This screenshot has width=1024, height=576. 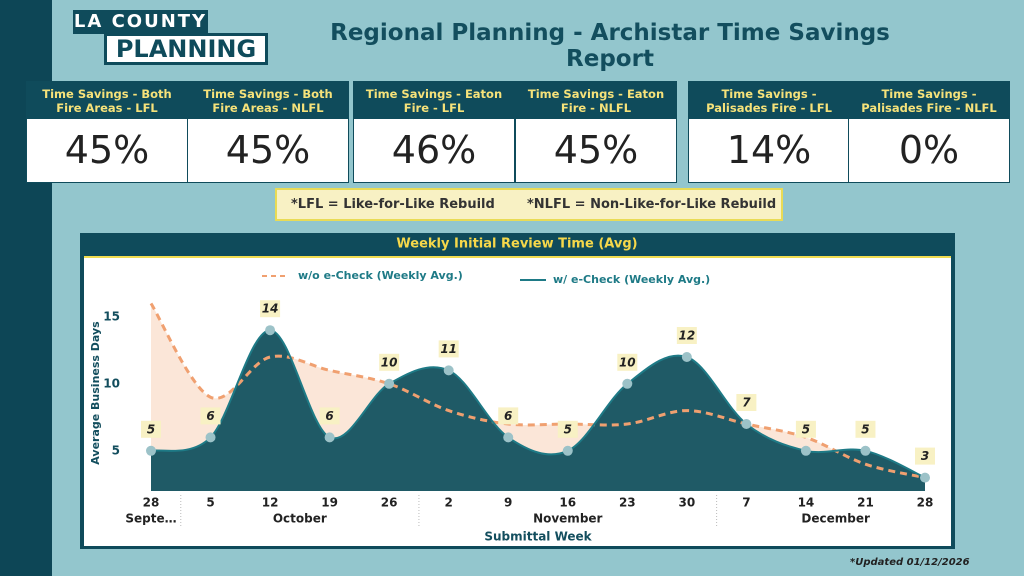 I want to click on x-tick-label: 12, so click(x=270, y=503).